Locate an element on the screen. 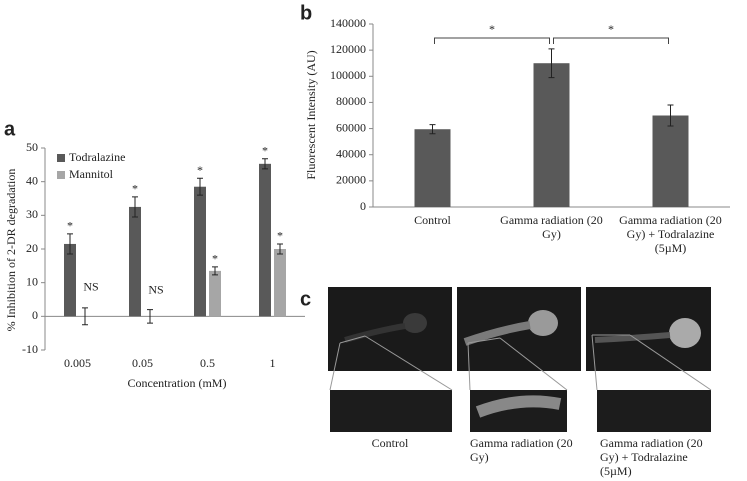 Image resolution: width=747 pixels, height=481 pixels. x-tick-label-box: 1 is located at coordinates (272, 363).